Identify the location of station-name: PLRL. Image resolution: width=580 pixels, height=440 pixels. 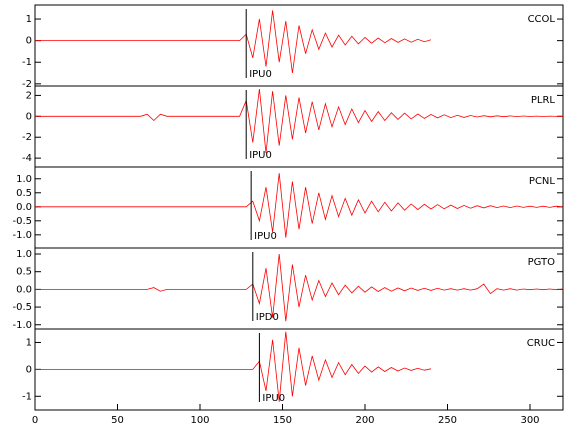
(543, 100).